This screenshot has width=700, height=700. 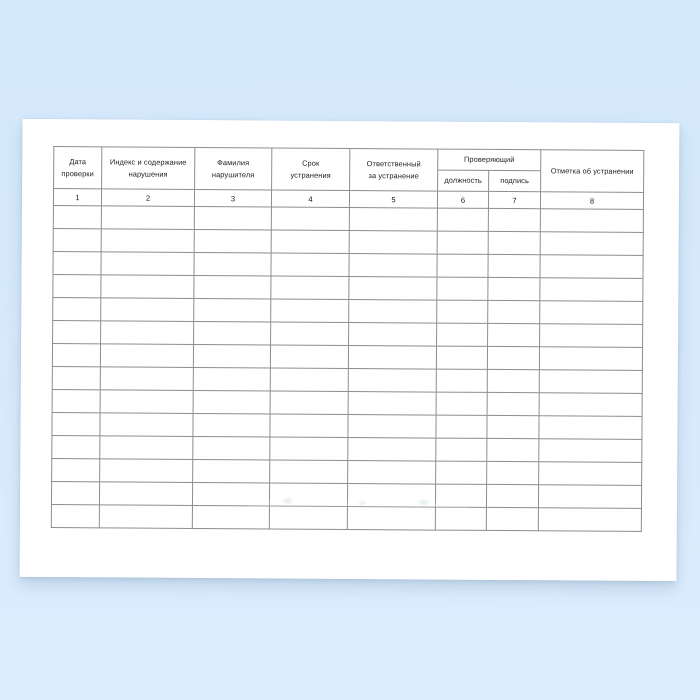 I want to click on table-row, so click(x=346, y=518).